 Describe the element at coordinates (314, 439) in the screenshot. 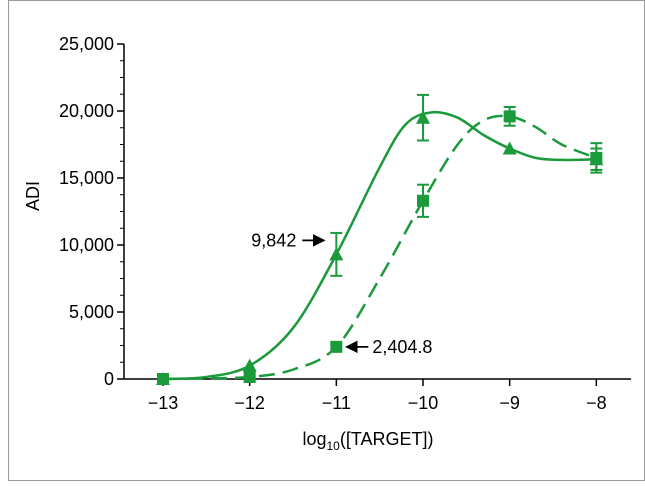

I see `x-axis-label-main: log` at that location.